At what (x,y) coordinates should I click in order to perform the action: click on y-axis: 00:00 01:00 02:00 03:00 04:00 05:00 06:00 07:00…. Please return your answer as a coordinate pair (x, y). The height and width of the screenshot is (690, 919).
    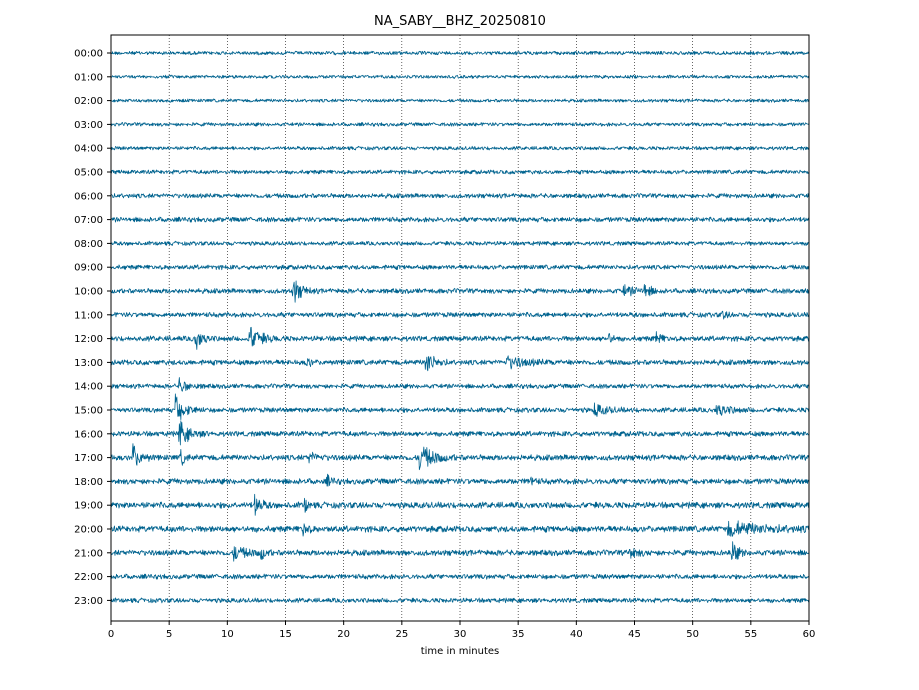
    Looking at the image, I should click on (92, 328).